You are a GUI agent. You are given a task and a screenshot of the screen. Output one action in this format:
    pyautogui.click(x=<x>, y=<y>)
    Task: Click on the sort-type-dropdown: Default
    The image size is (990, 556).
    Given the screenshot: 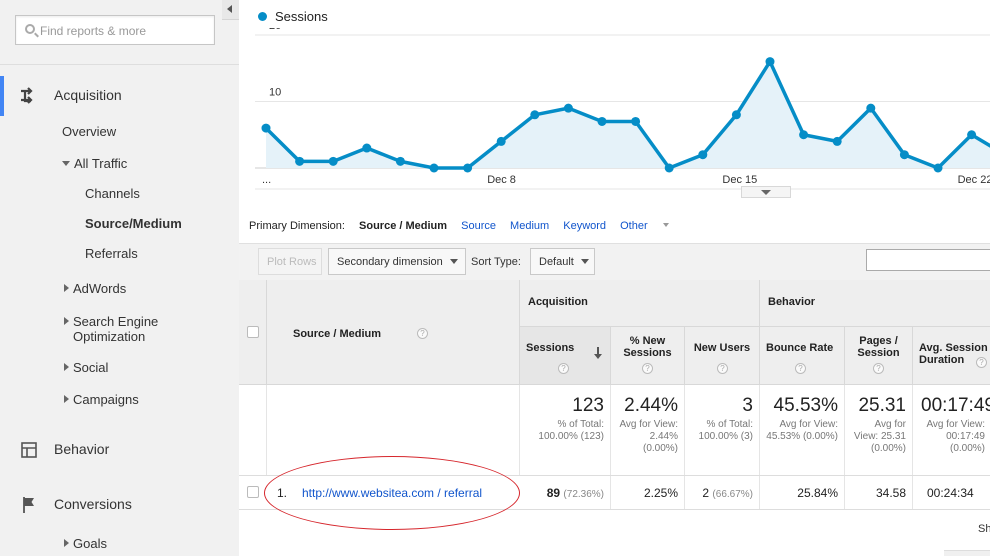 What is the action you would take?
    pyautogui.click(x=562, y=261)
    